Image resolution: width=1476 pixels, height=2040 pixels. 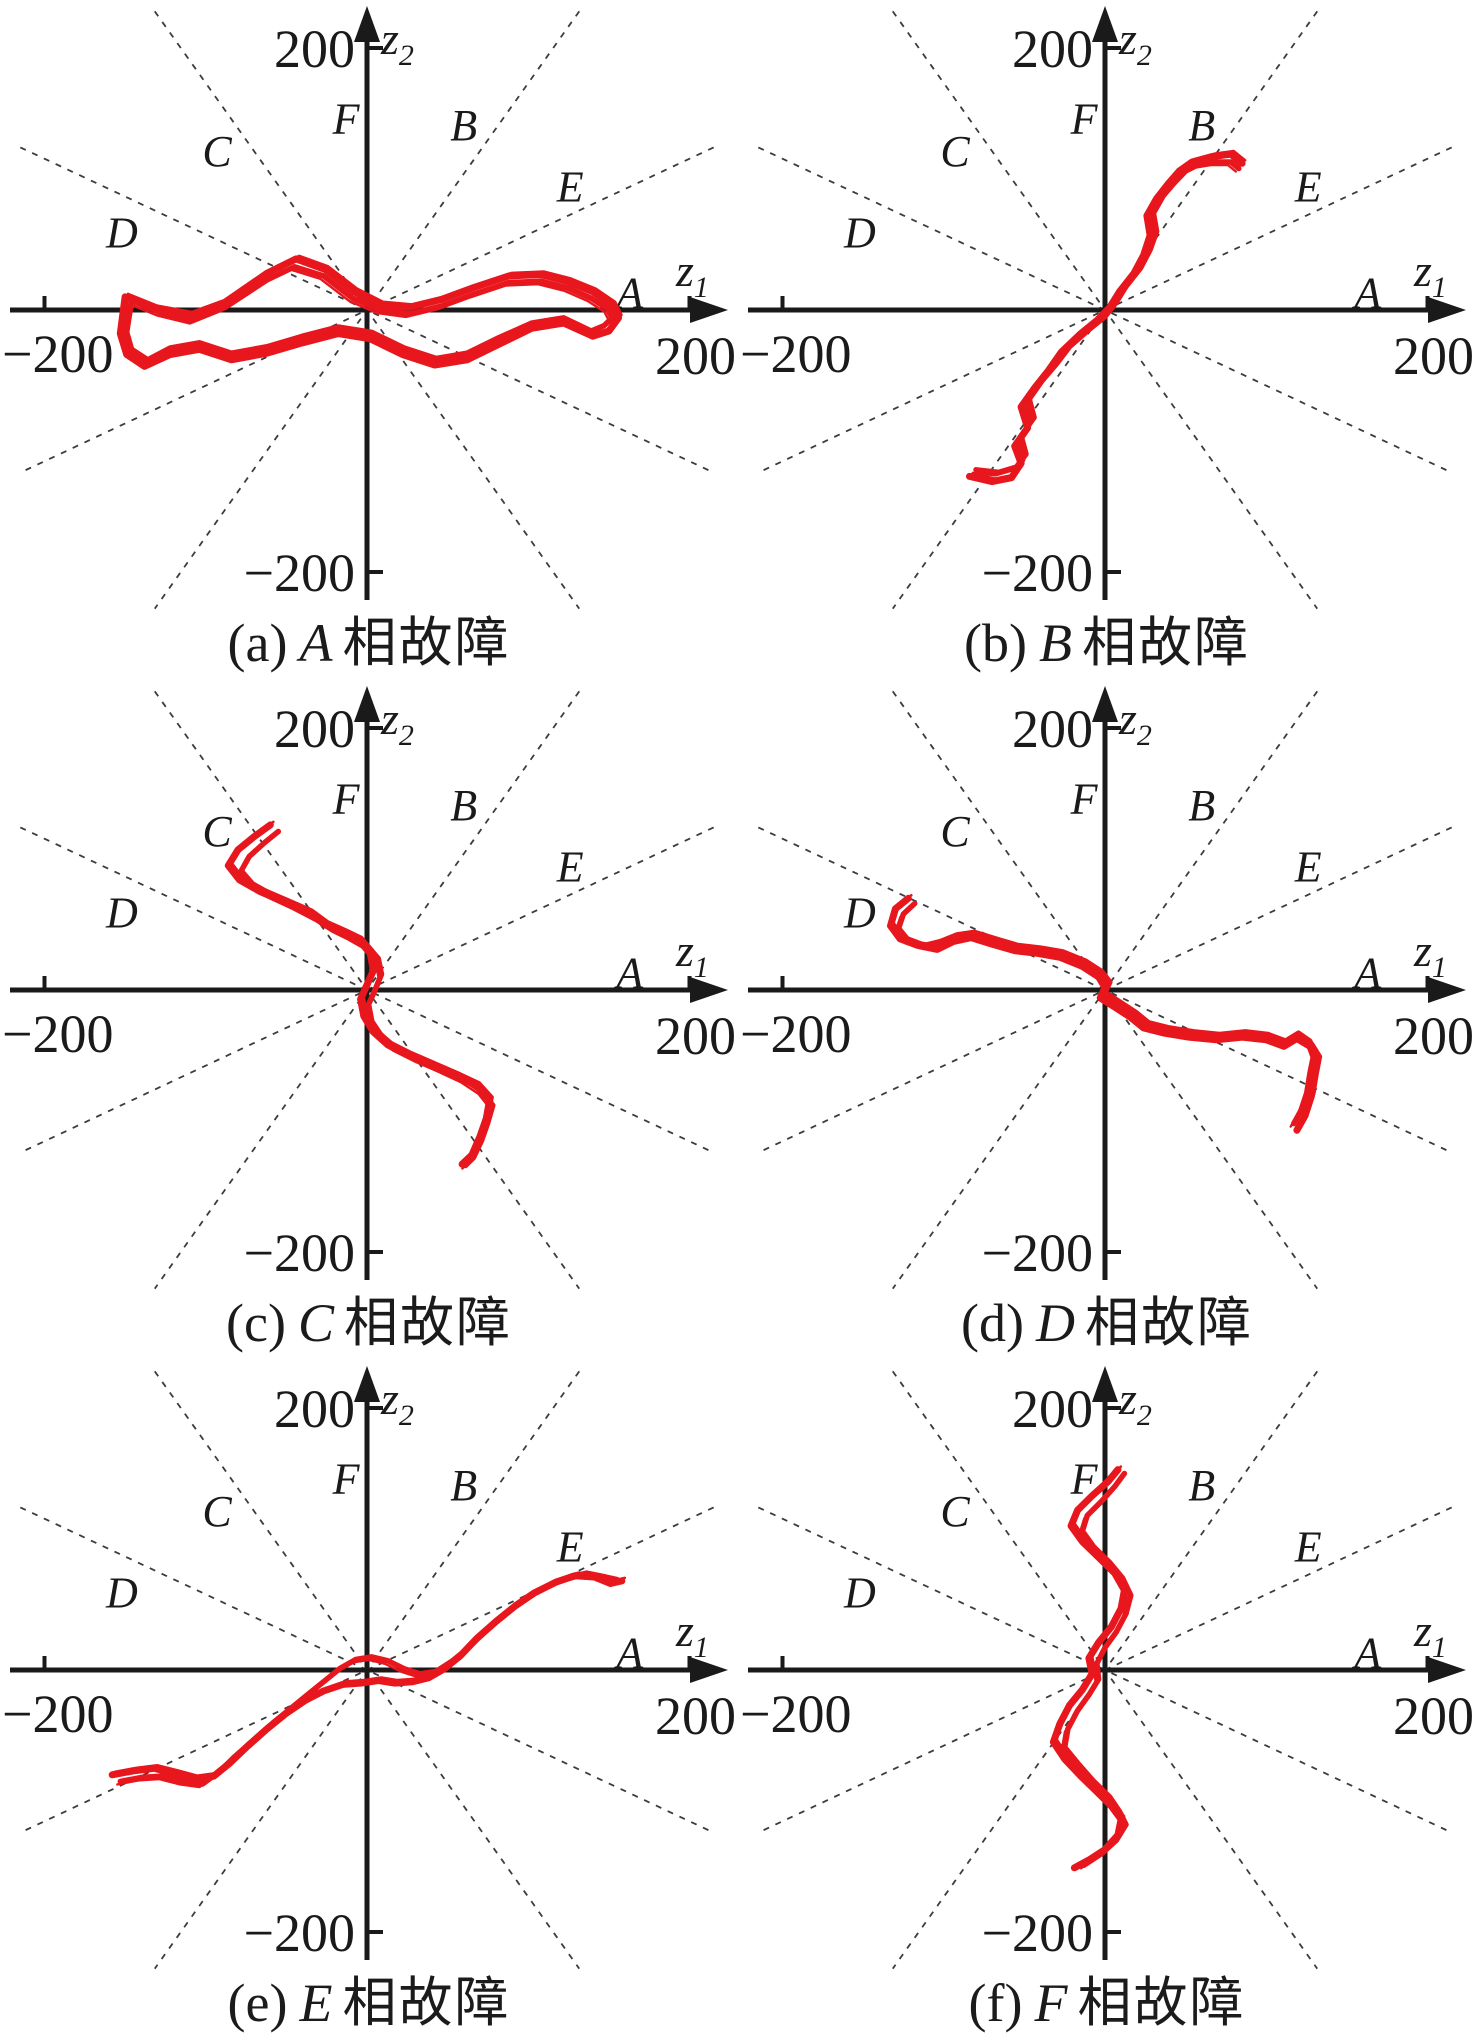 I want to click on panel-caption-c: (c) C 相故障, so click(x=369, y=1326).